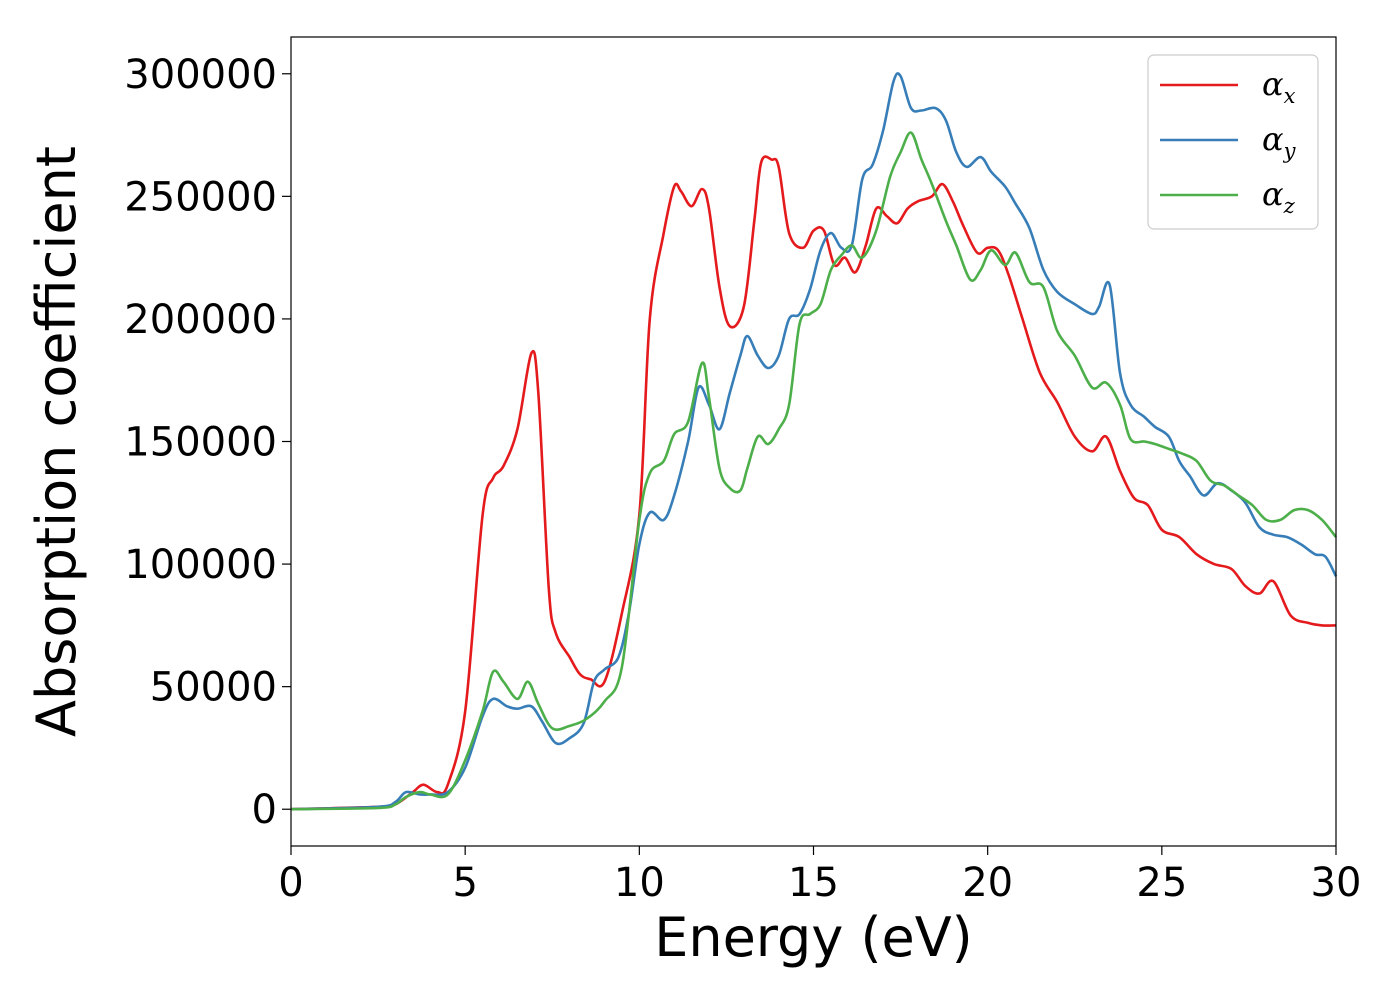 This screenshot has width=1400, height=1000. Describe the element at coordinates (213, 688) in the screenshot. I see `y-tick-label: 50000` at that location.